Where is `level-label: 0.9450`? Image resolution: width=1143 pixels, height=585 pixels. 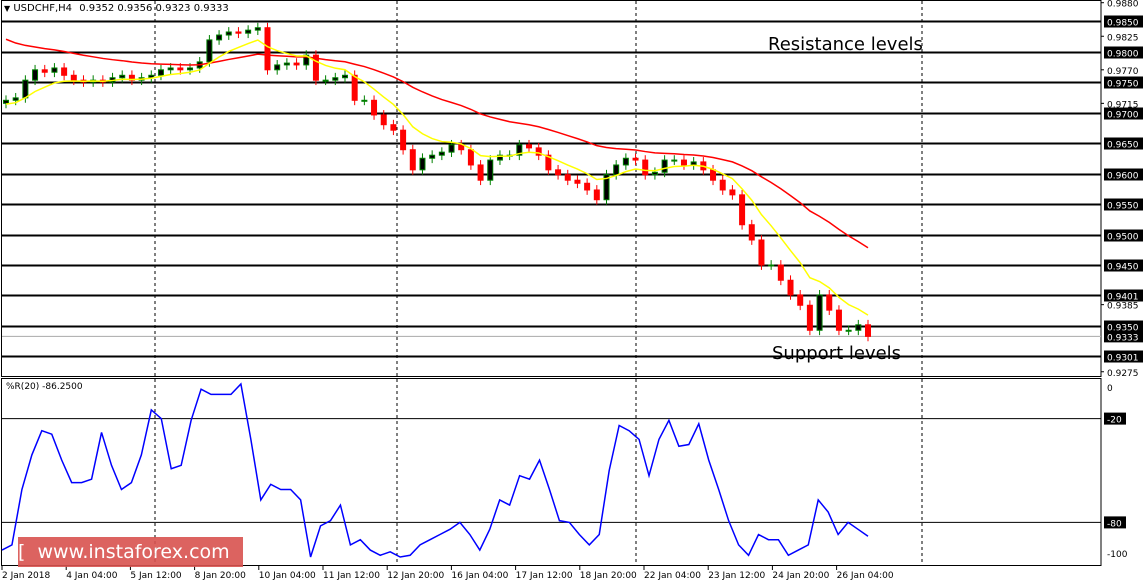 level-label: 0.9450 is located at coordinates (1123, 268).